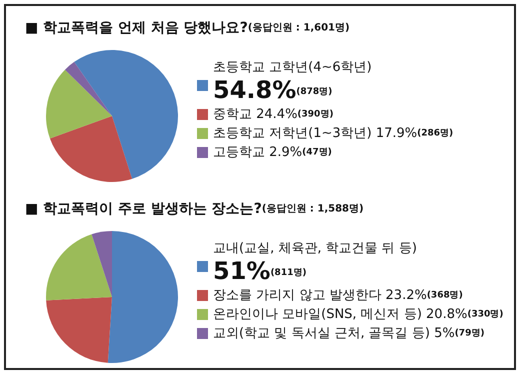 Image resolution: width=520 pixels, height=374 pixels. What do you see at coordinates (313, 209) in the screenshot?
I see `chart-subtitle: (응답인원 : 1,588명)` at bounding box center [313, 209].